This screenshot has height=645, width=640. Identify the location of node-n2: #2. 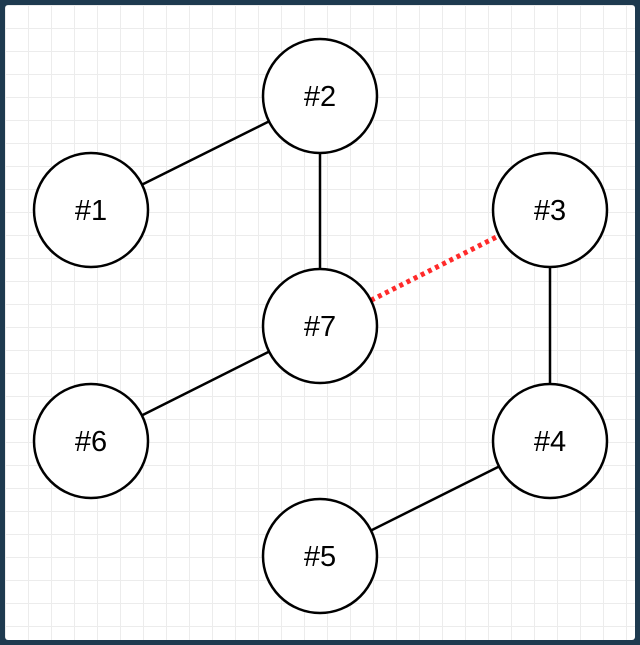
(320, 96).